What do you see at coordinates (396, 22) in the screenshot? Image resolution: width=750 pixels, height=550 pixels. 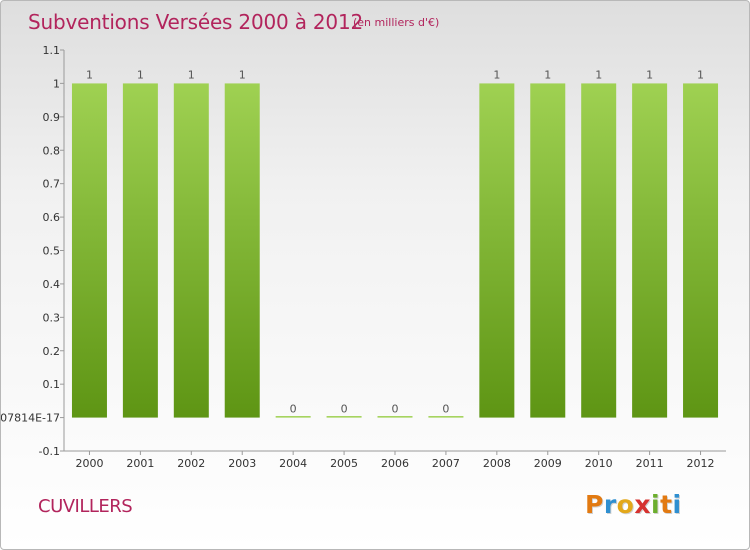 I see `chart-unit: (en milliers d'€)` at bounding box center [396, 22].